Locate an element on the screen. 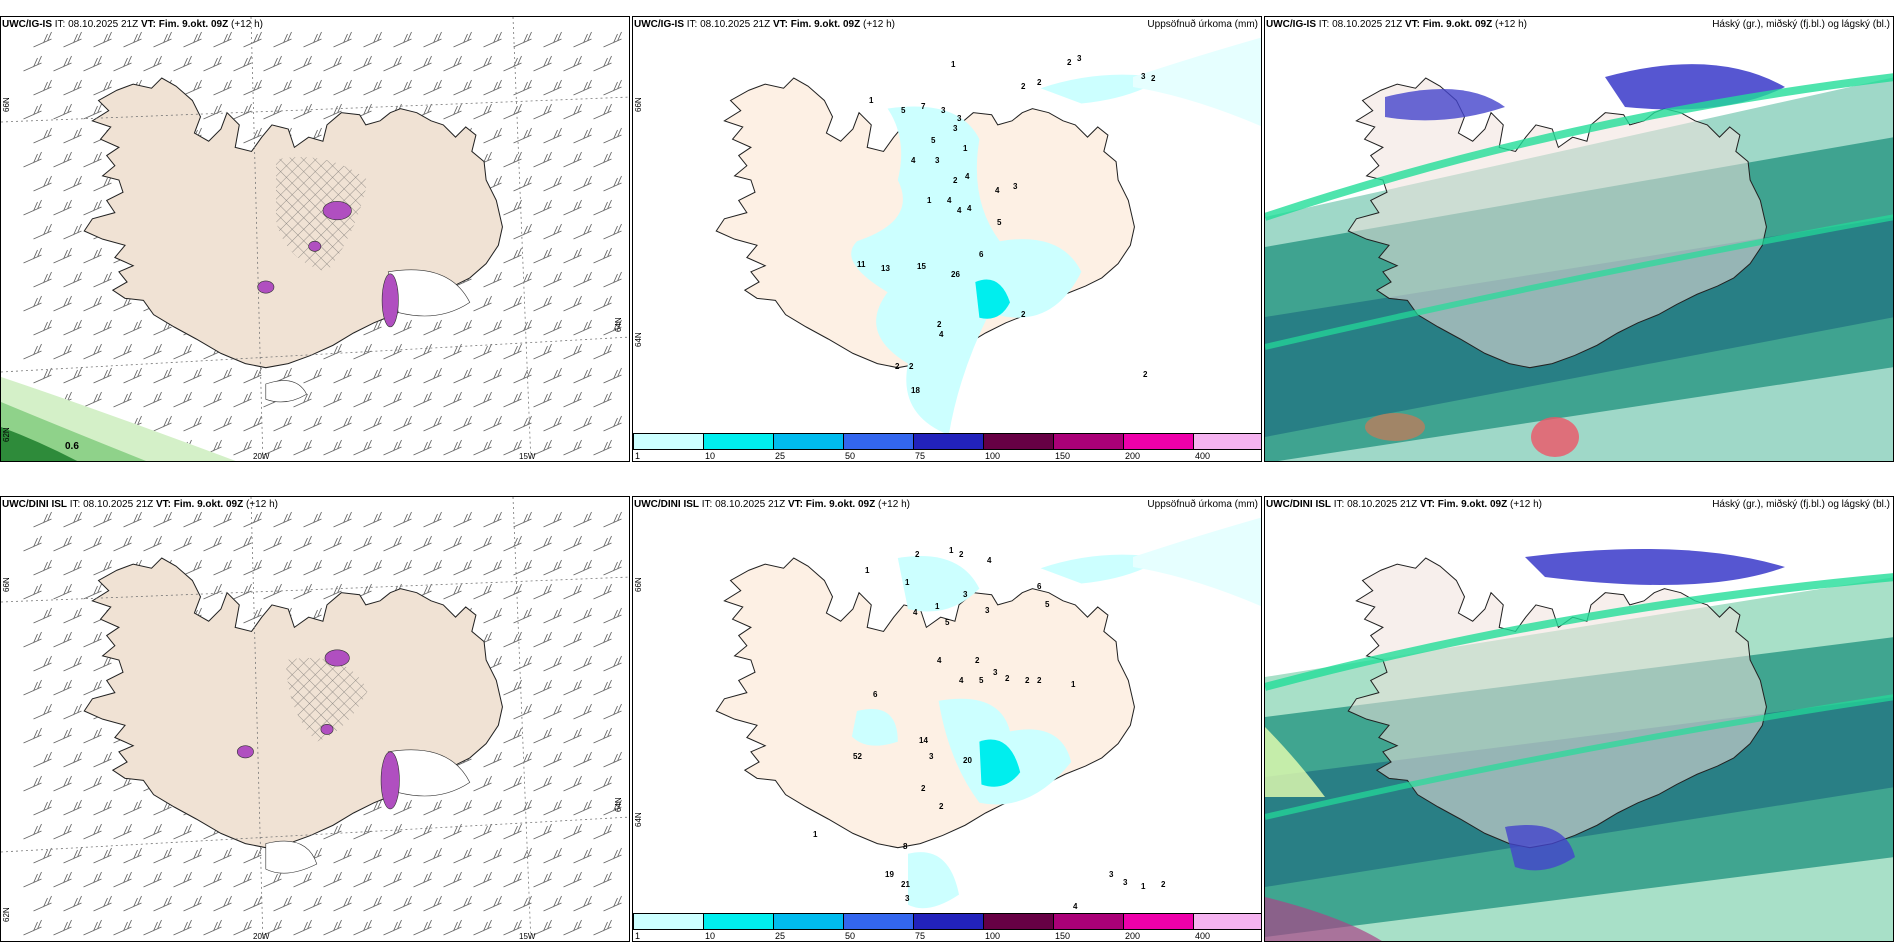 This screenshot has width=1900, height=950. panel-variable-label: Uppsöfnuð úrkoma (mm) is located at coordinates (1202, 504).